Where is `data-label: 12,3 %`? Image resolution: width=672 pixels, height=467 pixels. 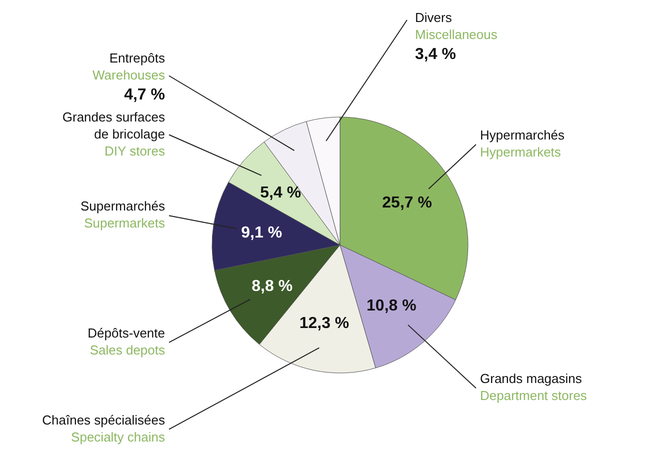
data-label: 12,3 % is located at coordinates (324, 323).